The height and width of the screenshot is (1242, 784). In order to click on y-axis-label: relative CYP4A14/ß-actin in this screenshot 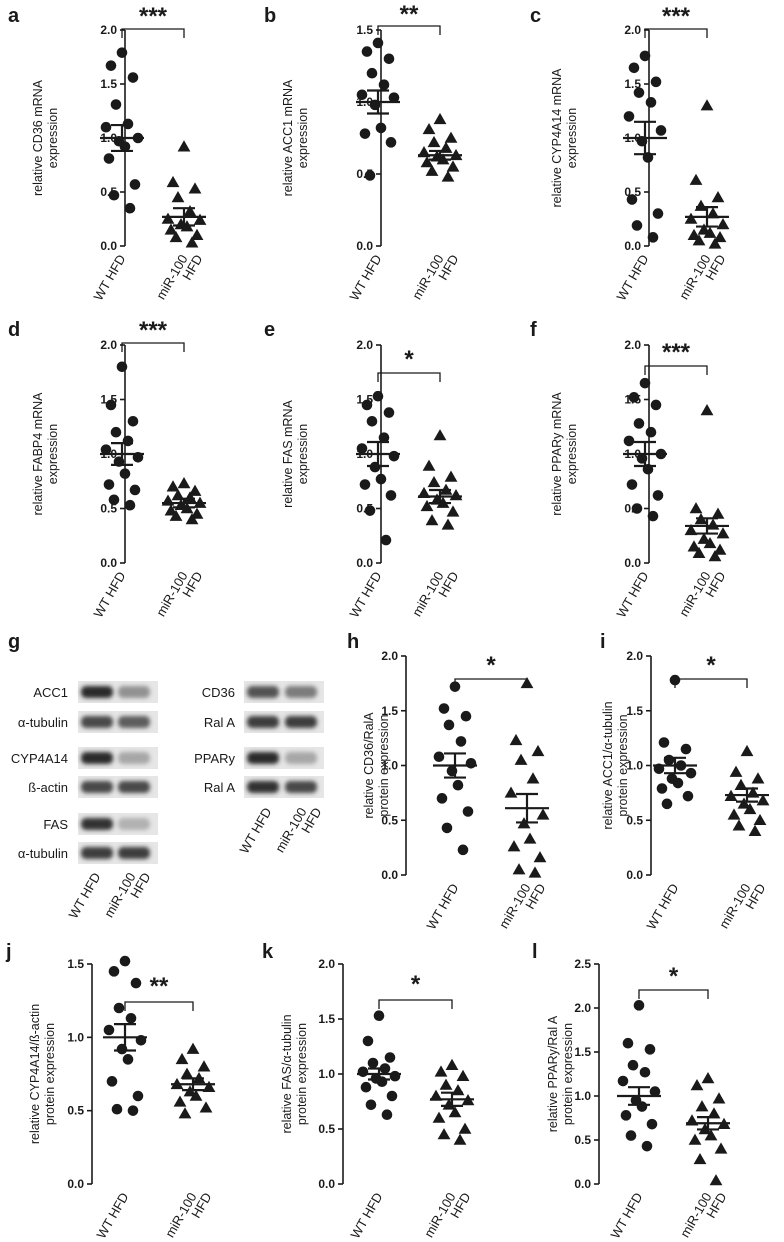, I will do `click(35, 1074)`.